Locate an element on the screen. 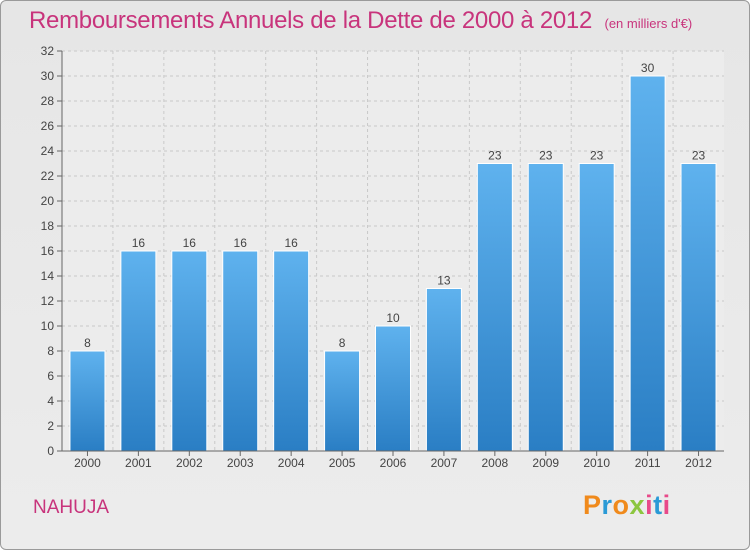  y-tick-label: 30 is located at coordinates (48, 76).